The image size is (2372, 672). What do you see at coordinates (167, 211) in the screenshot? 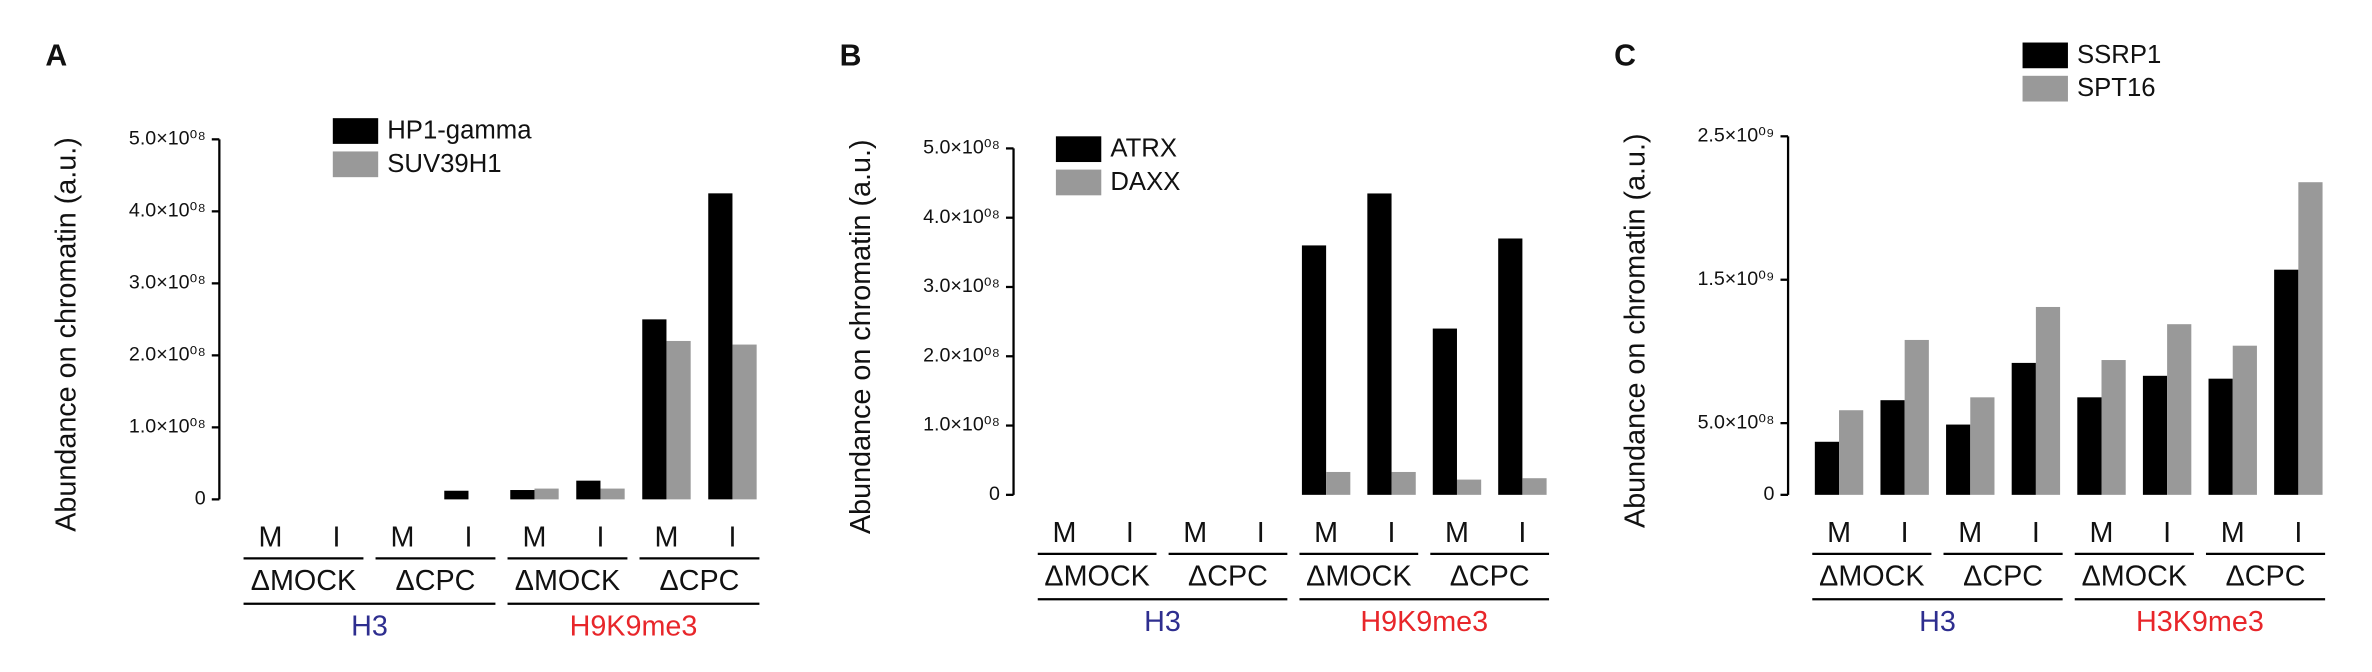
I see `y-tick-label: 4.0×10⁰⁸` at bounding box center [167, 211].